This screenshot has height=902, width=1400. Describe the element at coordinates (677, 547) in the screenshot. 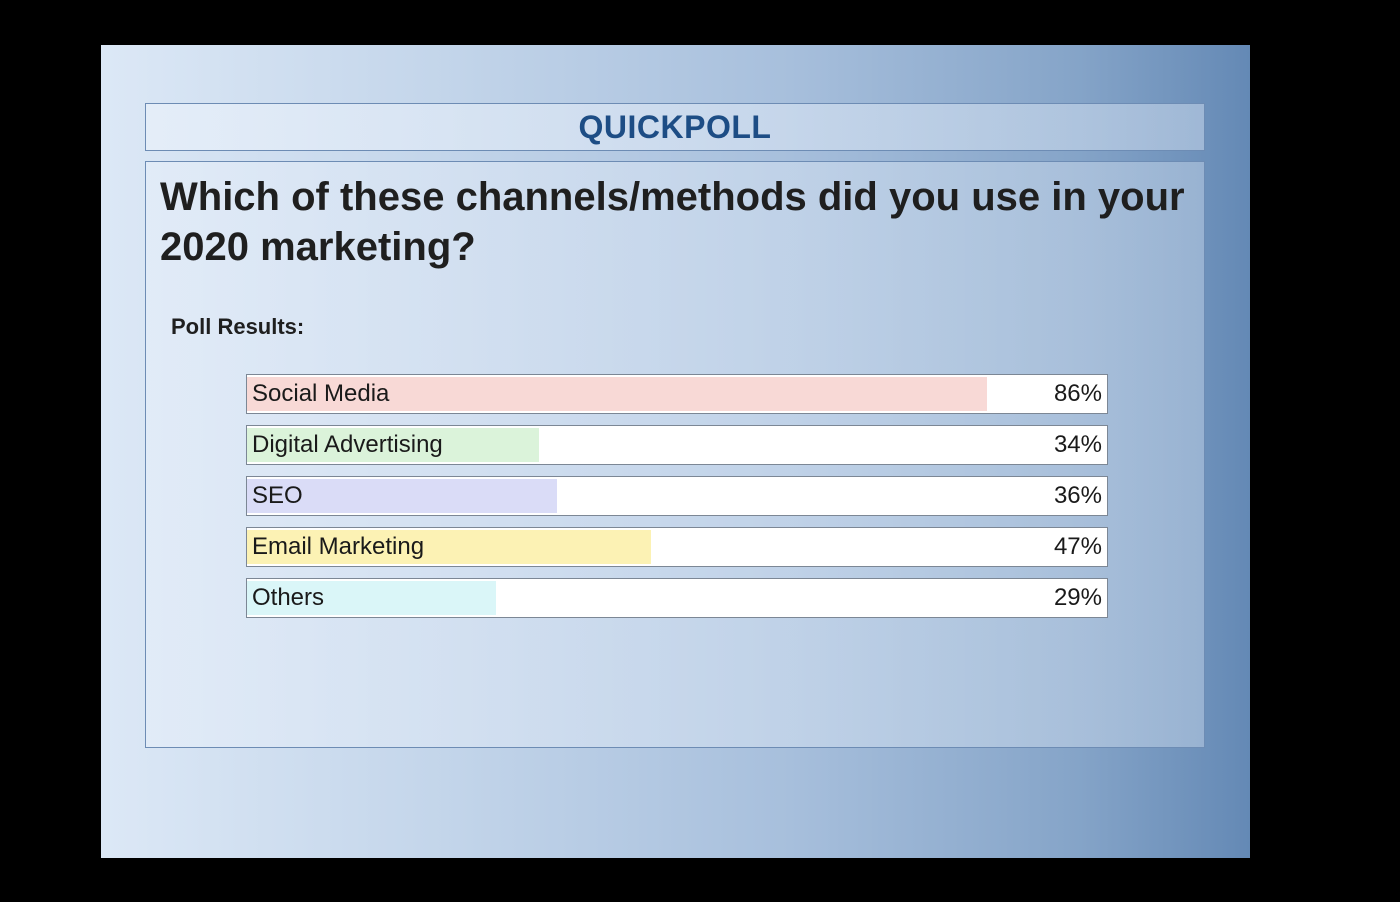

I see `poll-option-email-marketing: Email Marketing 47%` at that location.